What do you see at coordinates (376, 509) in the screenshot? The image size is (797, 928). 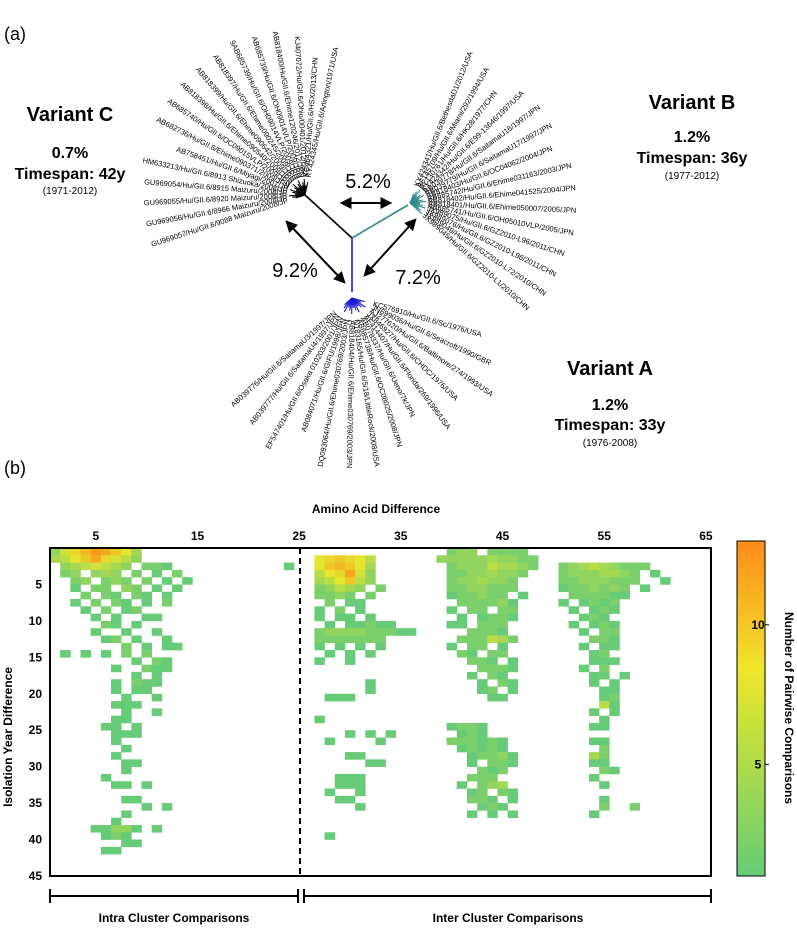 I see `x-axis-title: Amino Acid Difference` at bounding box center [376, 509].